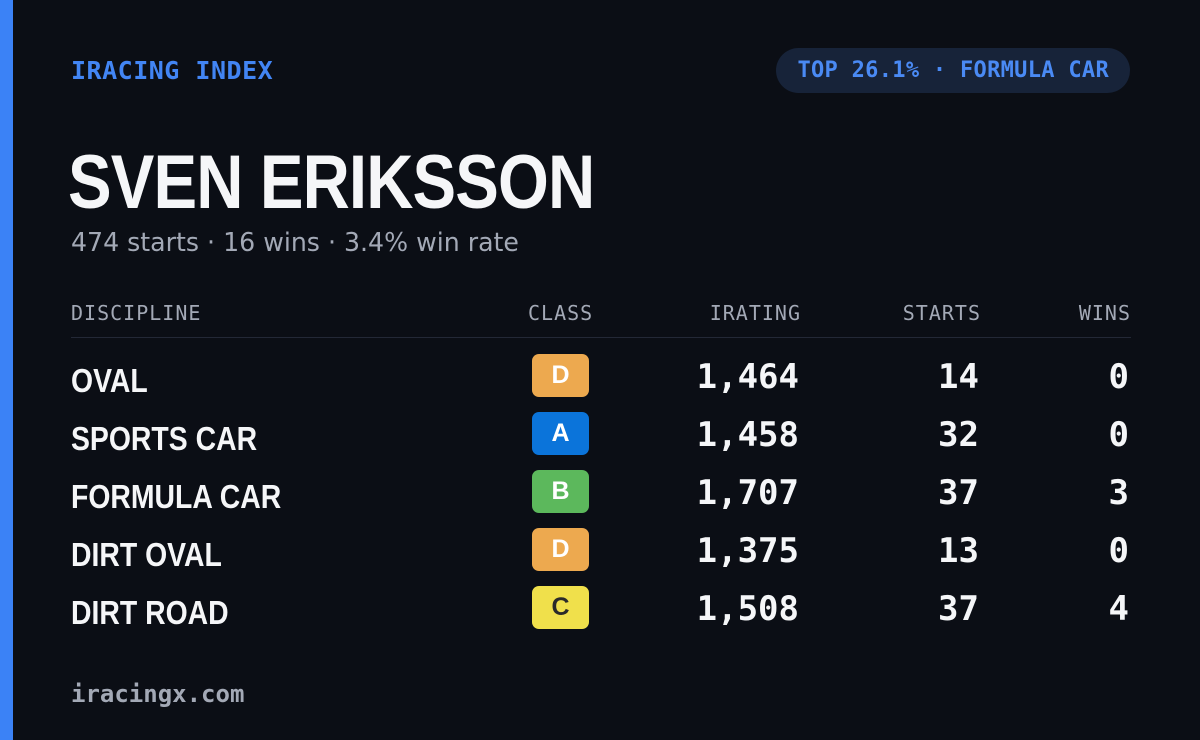 This screenshot has width=1200, height=740. What do you see at coordinates (146, 554) in the screenshot?
I see `discipline-name: DIRT OVAL` at bounding box center [146, 554].